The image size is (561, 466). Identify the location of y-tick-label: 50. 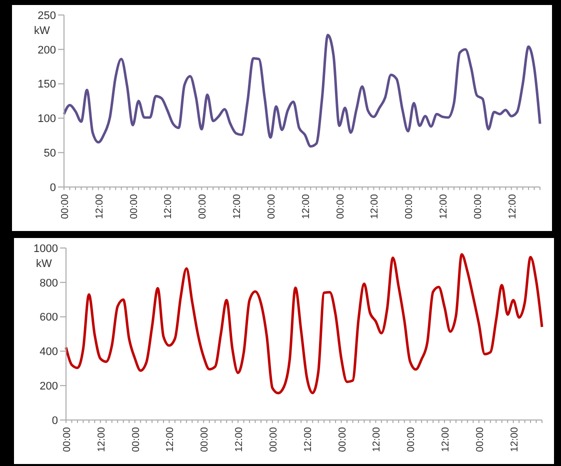
(50, 154).